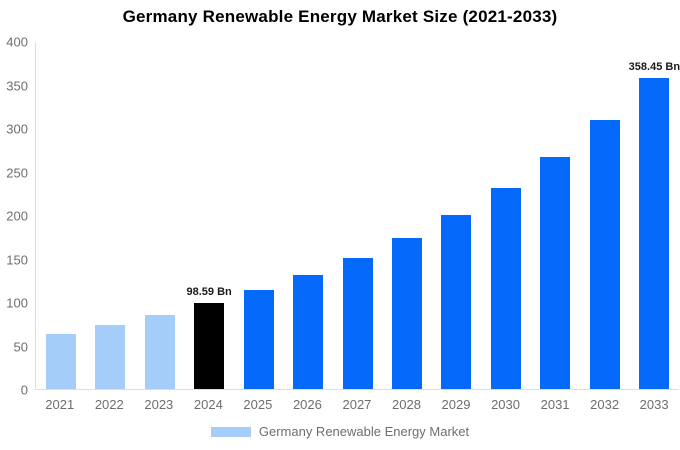  What do you see at coordinates (505, 288) in the screenshot?
I see `bar-2030` at bounding box center [505, 288].